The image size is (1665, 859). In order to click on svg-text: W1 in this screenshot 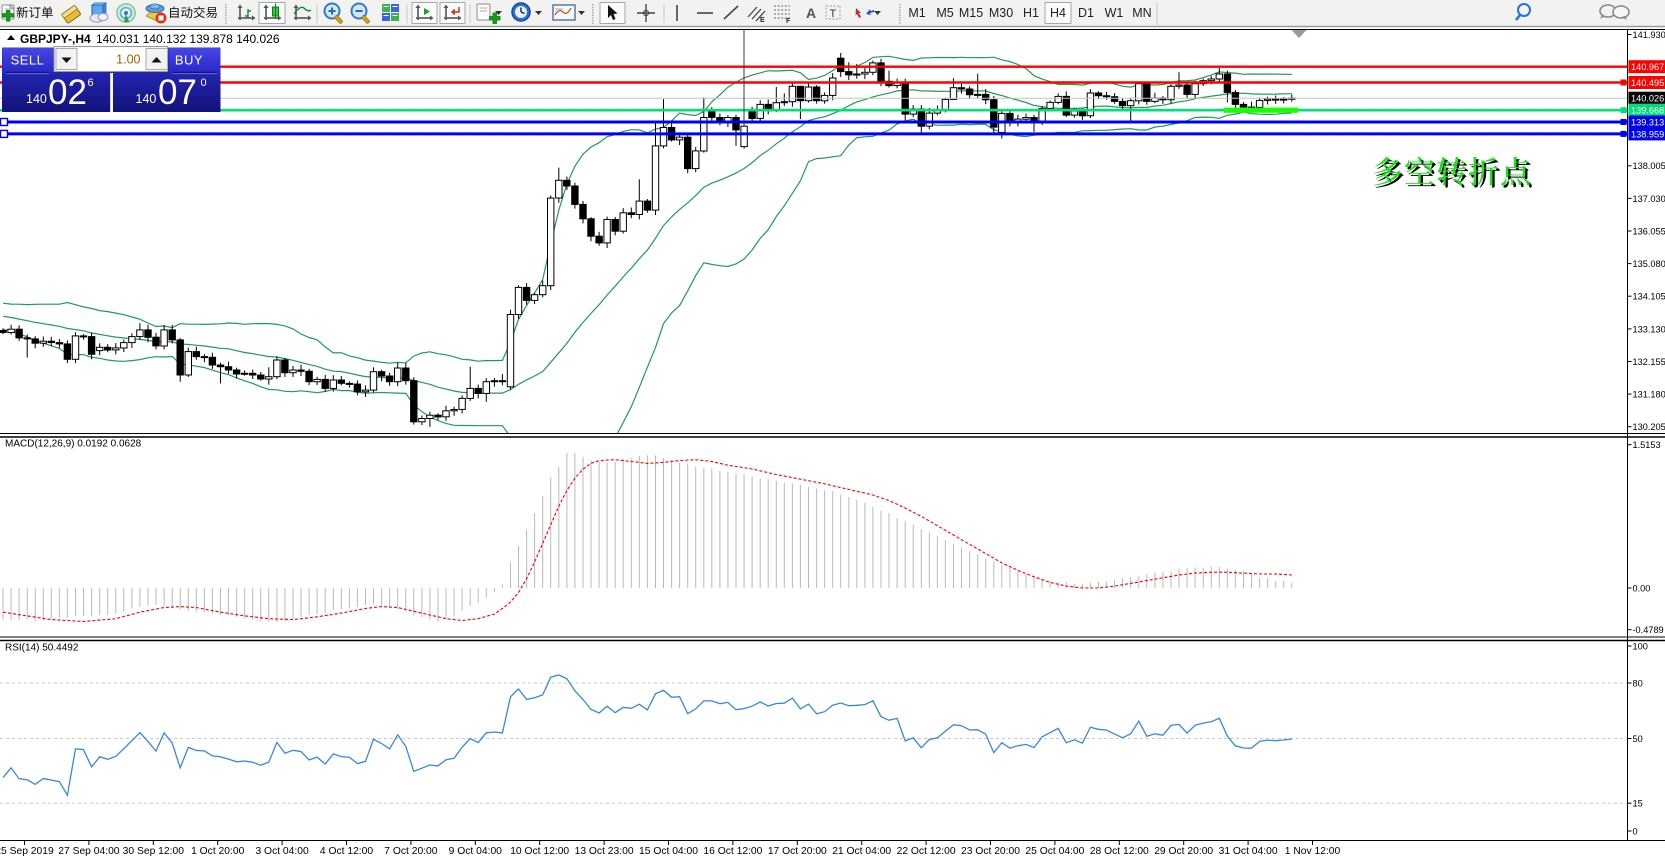, I will do `click(1114, 13)`.